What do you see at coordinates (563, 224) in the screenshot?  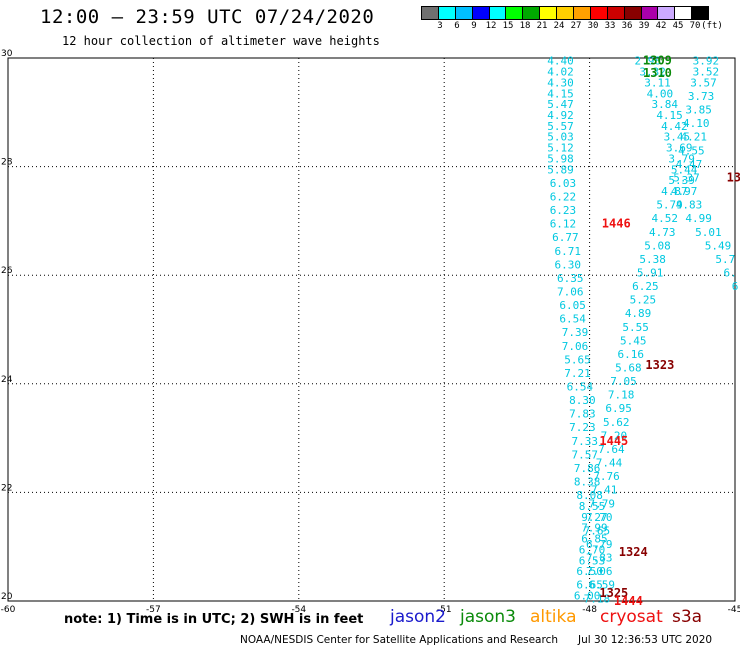 I see `wave-height-label: 6.12` at bounding box center [563, 224].